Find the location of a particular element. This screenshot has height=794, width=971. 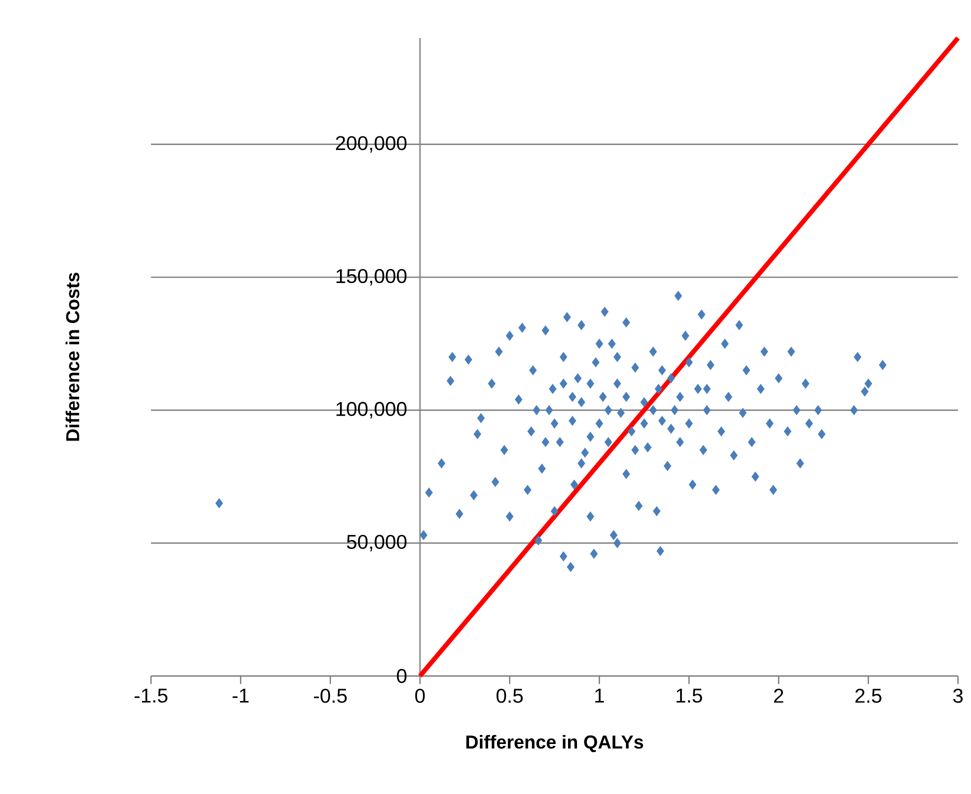

x-tick-label: -0.5 is located at coordinates (330, 695).